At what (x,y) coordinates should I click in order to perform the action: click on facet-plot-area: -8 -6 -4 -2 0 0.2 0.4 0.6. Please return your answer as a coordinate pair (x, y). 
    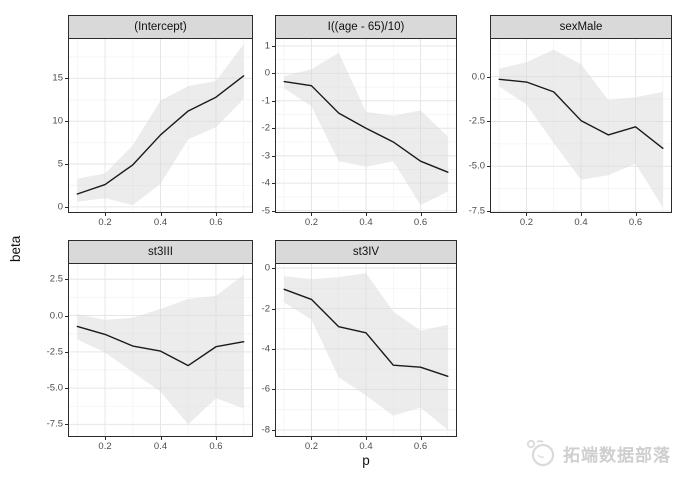
    Looking at the image, I should click on (359, 357).